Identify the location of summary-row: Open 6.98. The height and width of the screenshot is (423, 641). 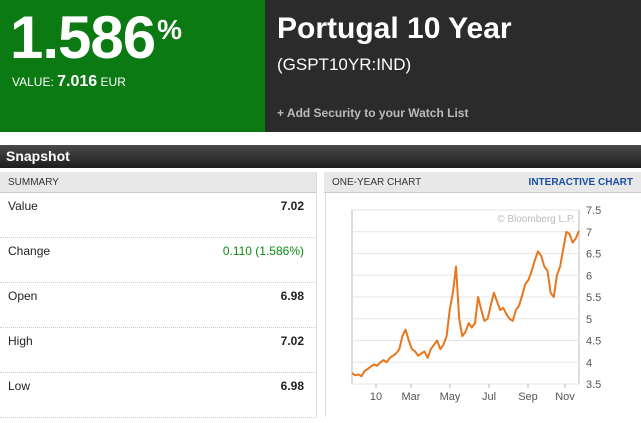
(158, 305).